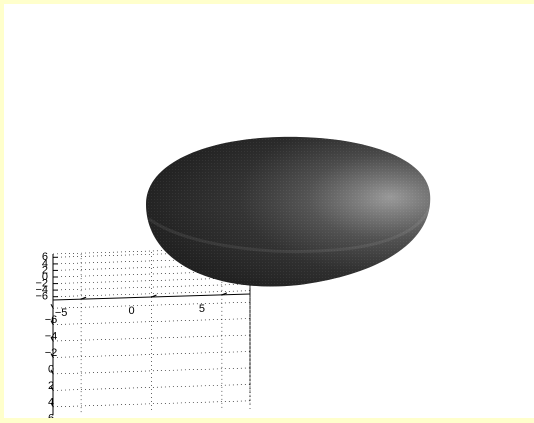 Image resolution: width=534 pixels, height=423 pixels. Describe the element at coordinates (202, 309) in the screenshot. I see `y-tick-label: 5` at that location.